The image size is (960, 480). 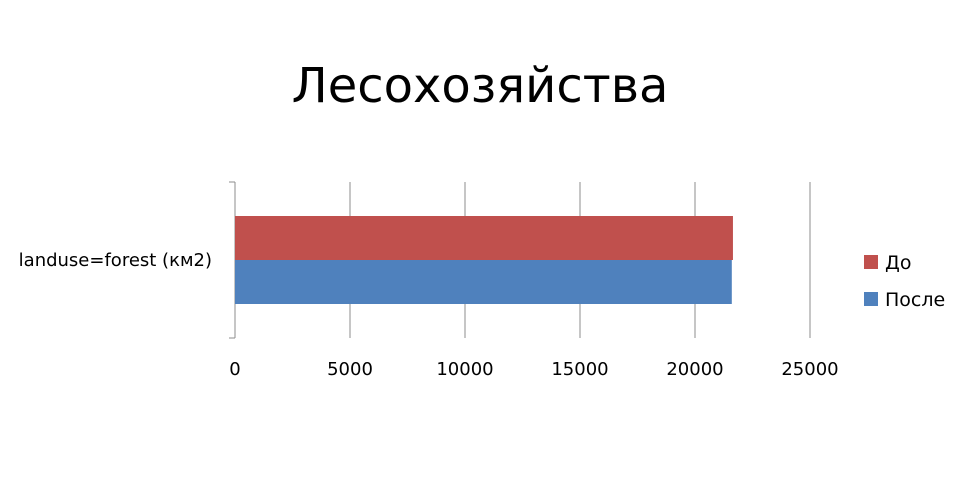 What do you see at coordinates (350, 369) in the screenshot?
I see `x-tick-label-5000: 5000` at bounding box center [350, 369].